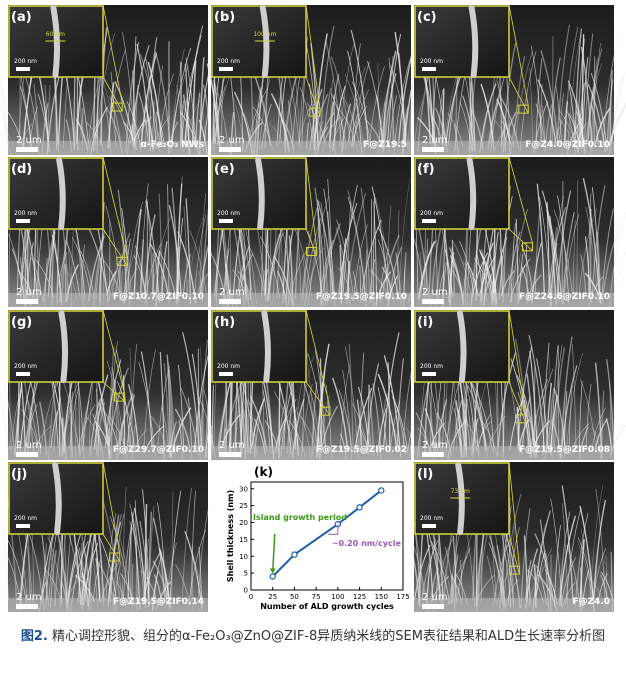 The image size is (626, 673). I want to click on sample-label: F@Z10.7@ZIF0.10, so click(158, 297).